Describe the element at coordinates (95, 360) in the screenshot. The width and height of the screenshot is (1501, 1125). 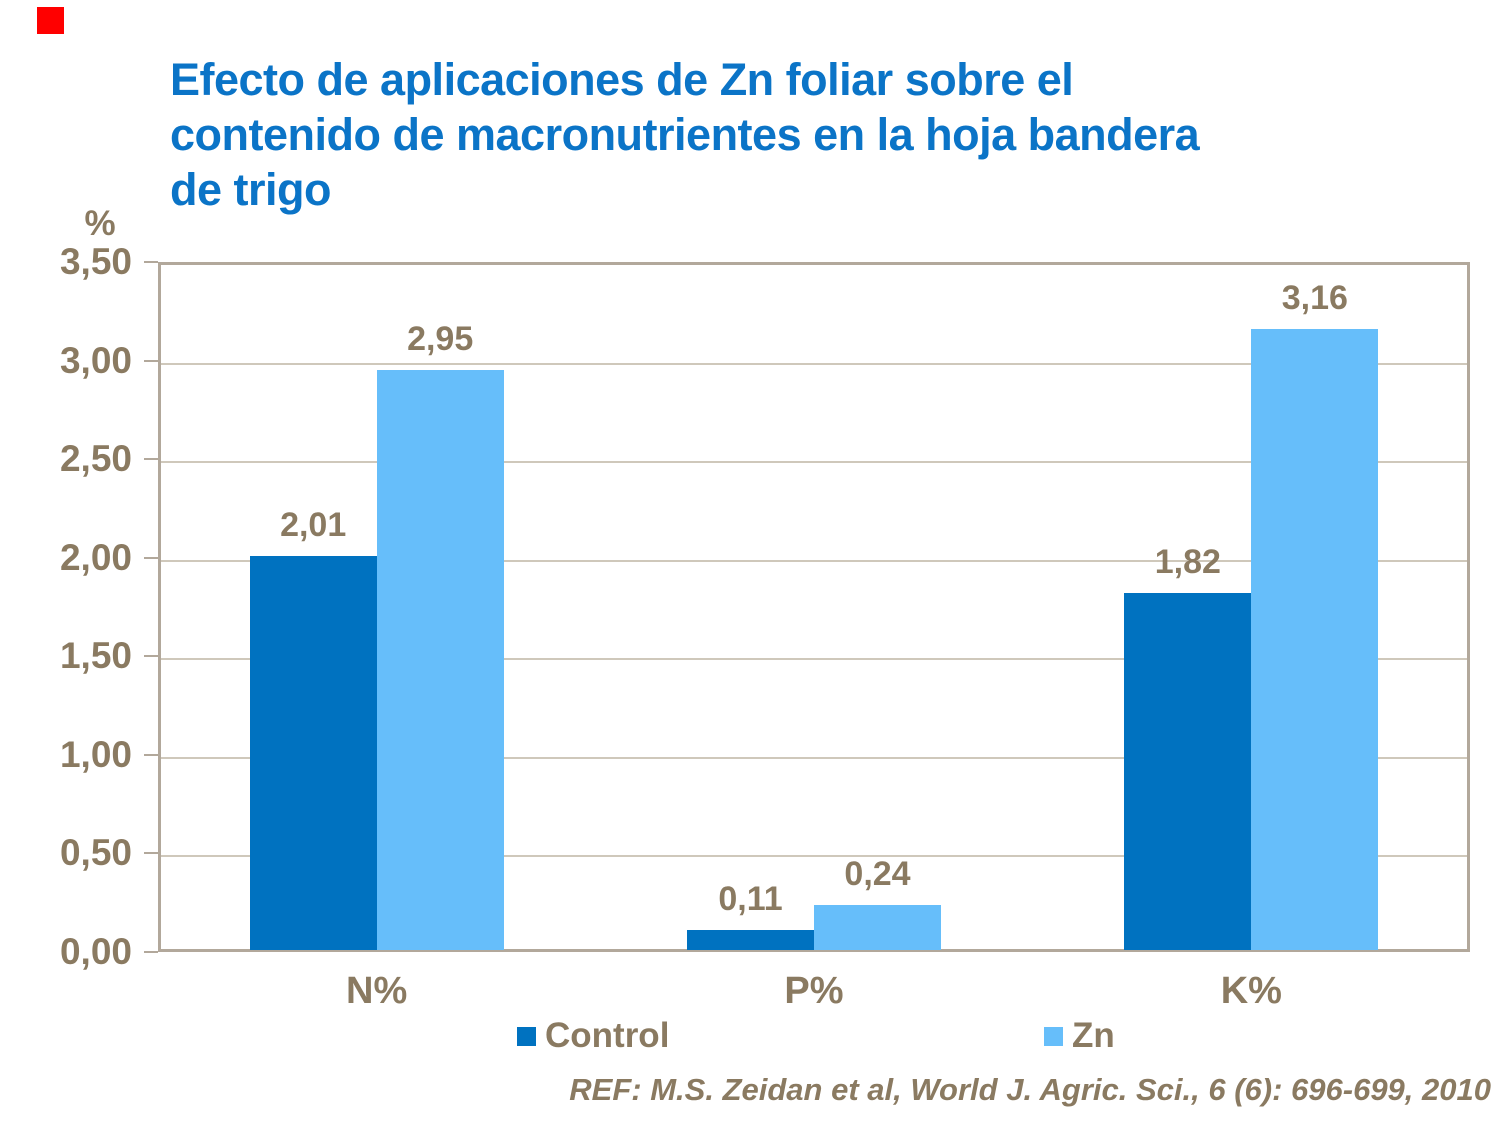
I see `y-tick-label: 3,00` at that location.